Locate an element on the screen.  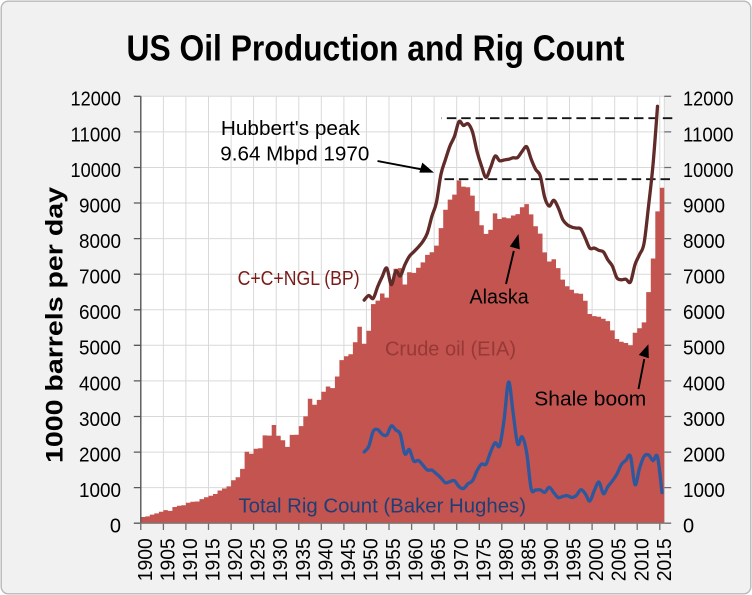
svg-text: 1935 is located at coordinates (304, 559).